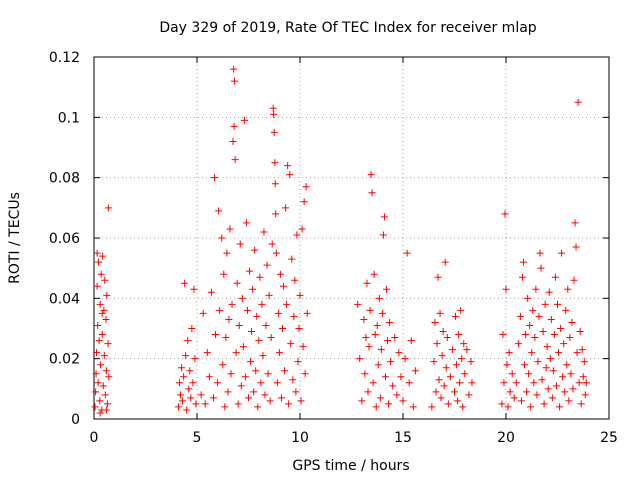  I want to click on y-tick-label: 0.08, so click(64, 179).